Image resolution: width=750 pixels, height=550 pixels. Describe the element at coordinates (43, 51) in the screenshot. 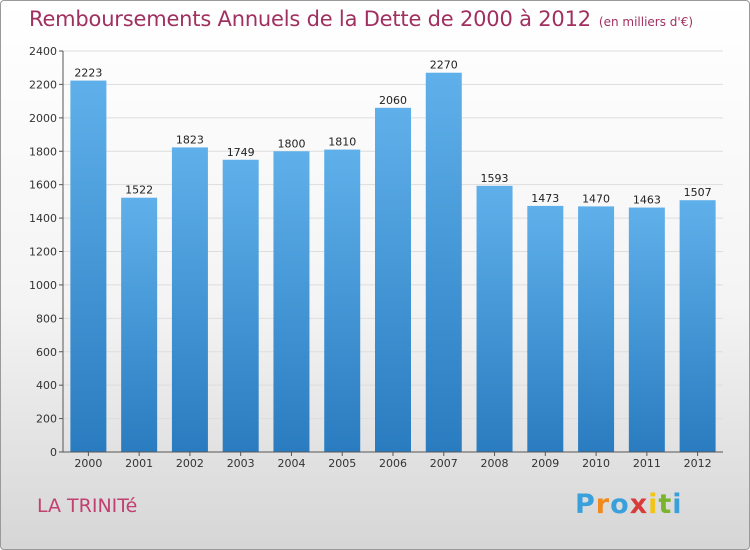

I see `y-tick-label: 2400` at that location.